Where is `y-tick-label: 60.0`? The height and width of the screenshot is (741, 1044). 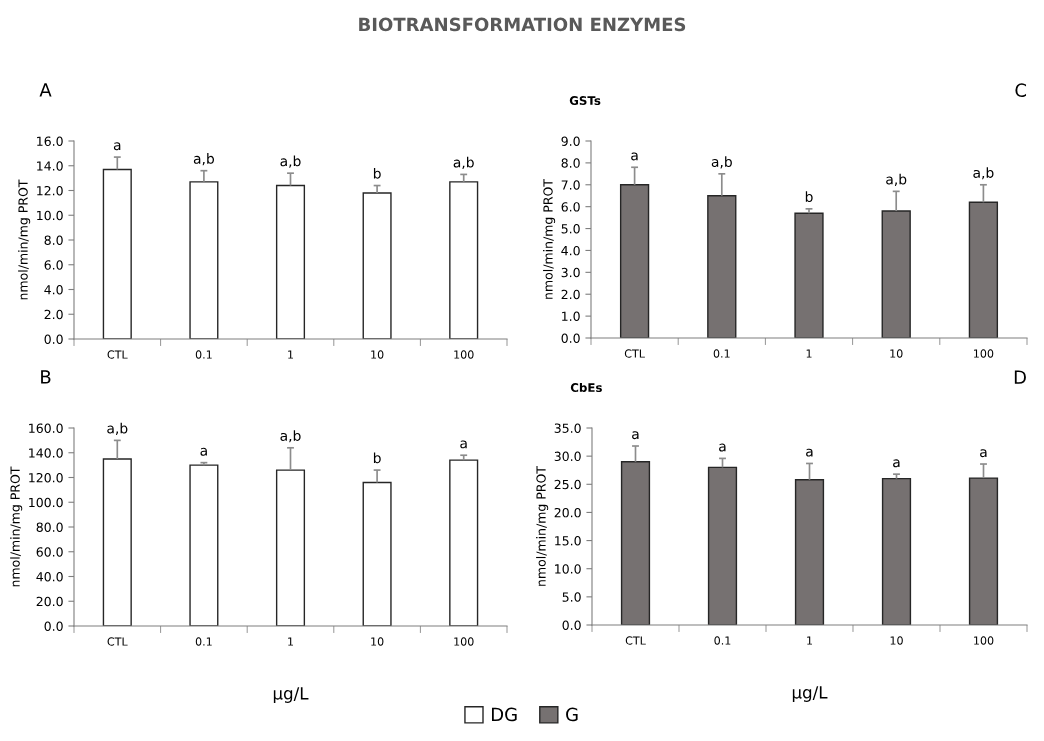 y-tick-label: 60.0 is located at coordinates (49, 552).